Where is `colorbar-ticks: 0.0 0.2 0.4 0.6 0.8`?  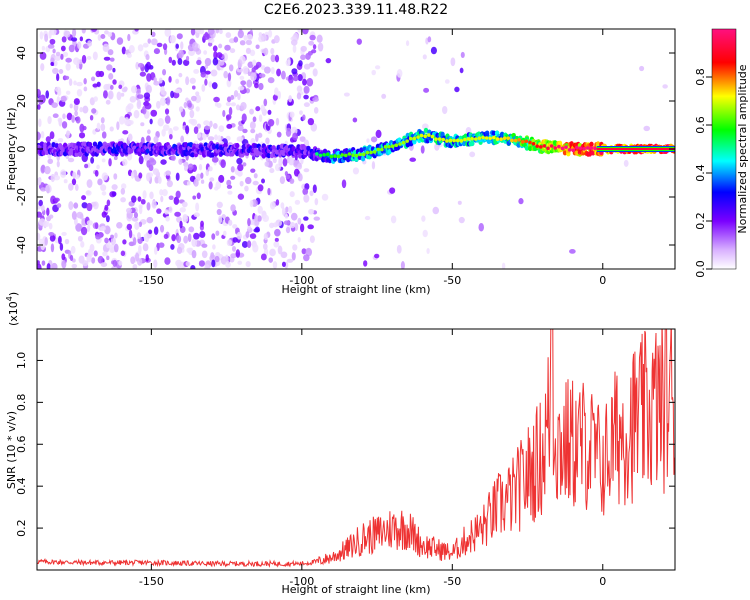
colorbar-ticks: 0.0 0.2 0.4 0.6 0.8 is located at coordinates (703, 173).